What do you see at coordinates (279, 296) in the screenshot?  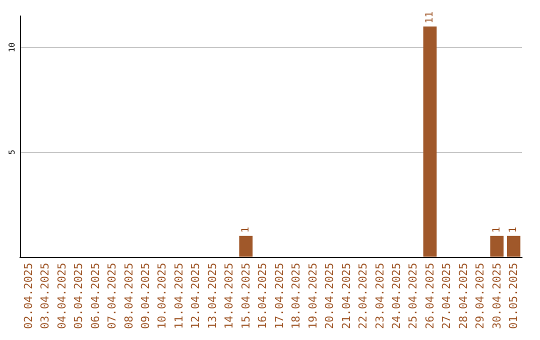 I see `x-tick-label: 17.04.2025` at bounding box center [279, 296].